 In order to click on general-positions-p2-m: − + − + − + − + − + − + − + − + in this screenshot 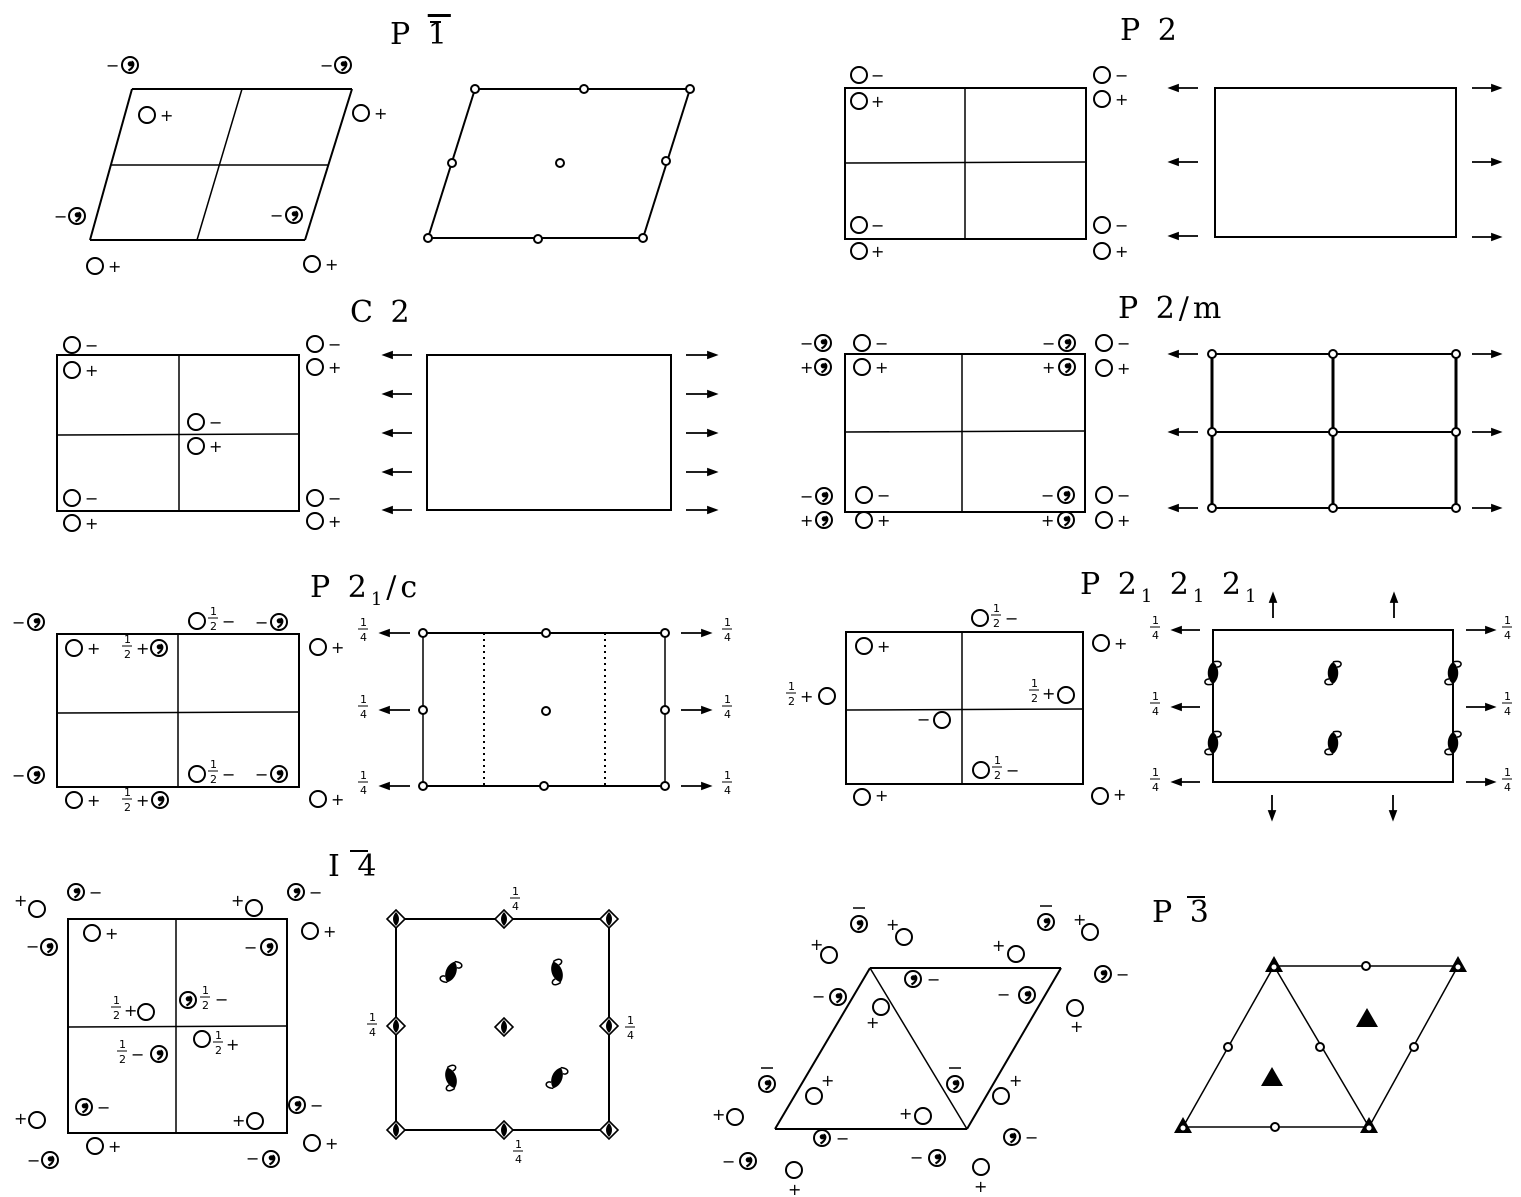, I will do `click(965, 432)`.